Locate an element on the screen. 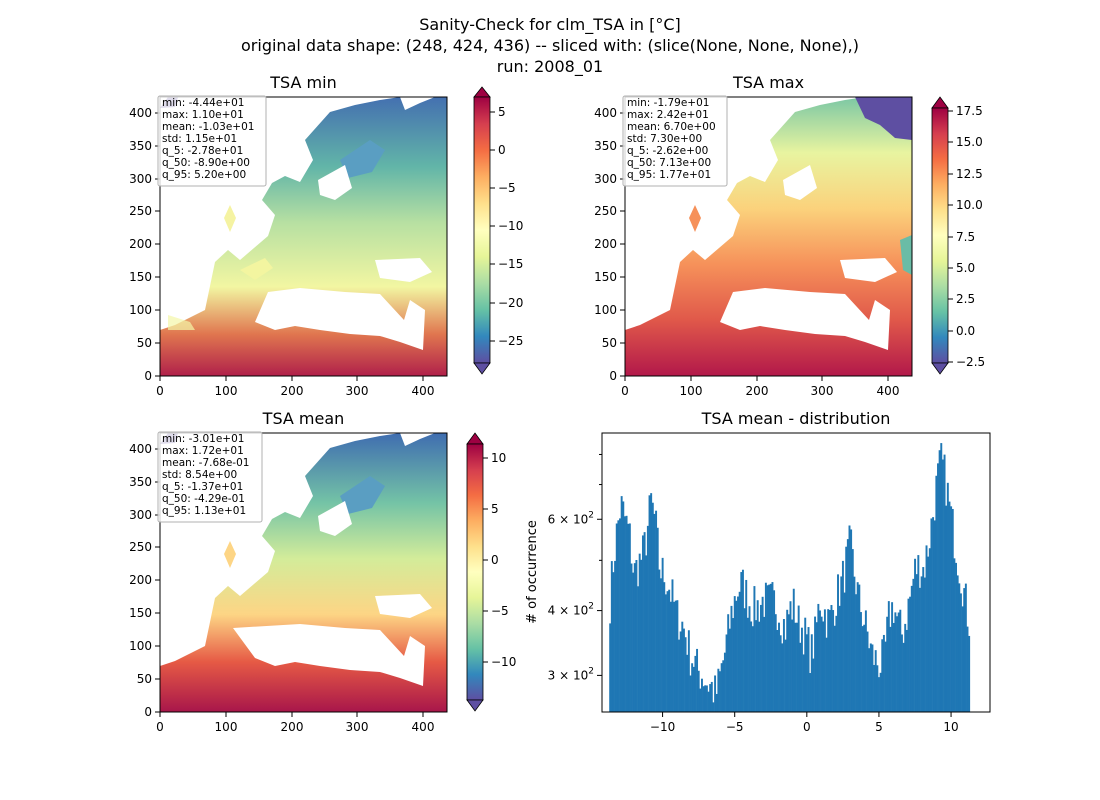  y-tick-label: 0 is located at coordinates (613, 376).